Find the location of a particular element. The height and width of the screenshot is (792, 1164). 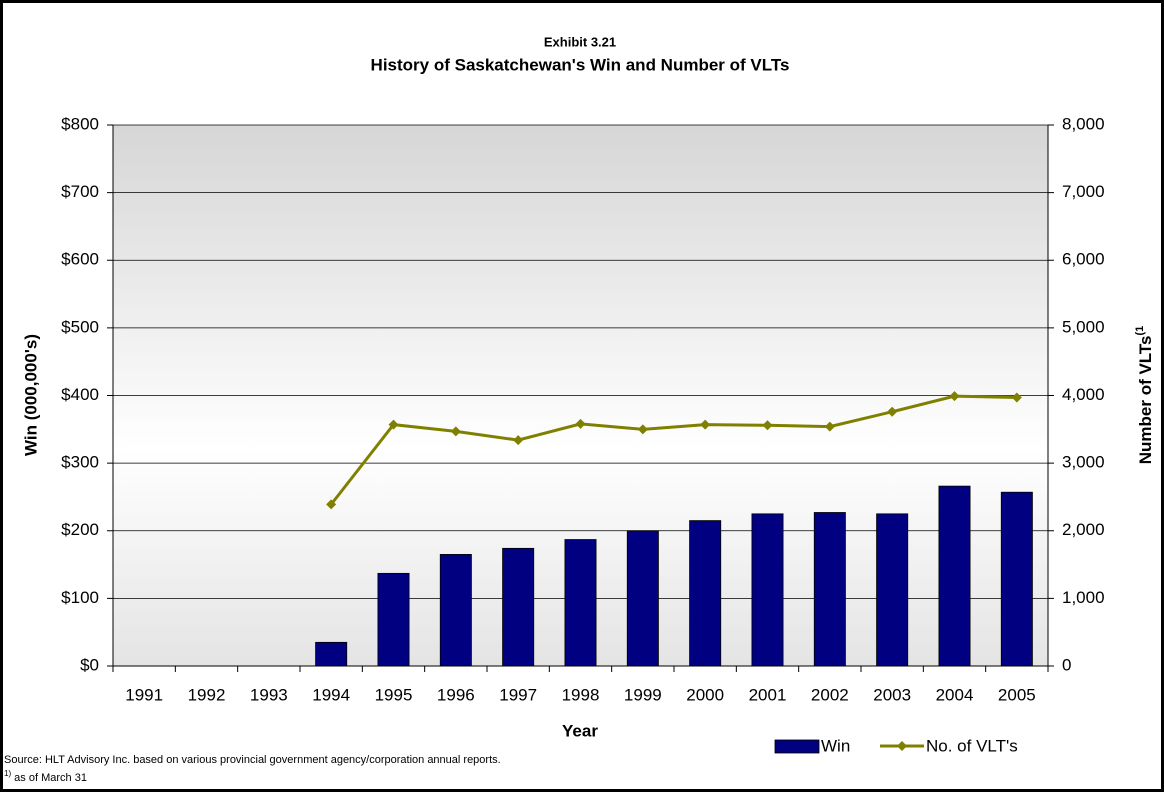

x-tick-label: 2002 is located at coordinates (830, 694).